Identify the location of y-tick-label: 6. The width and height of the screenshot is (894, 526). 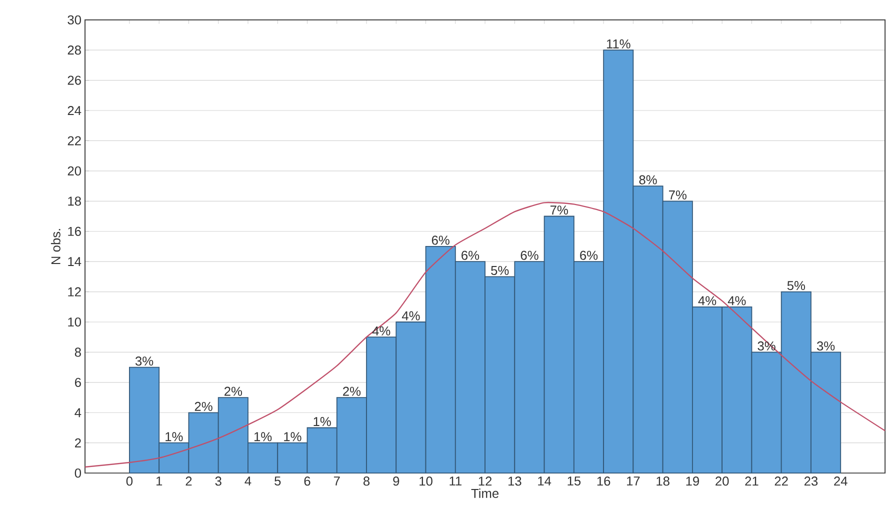
(78, 383).